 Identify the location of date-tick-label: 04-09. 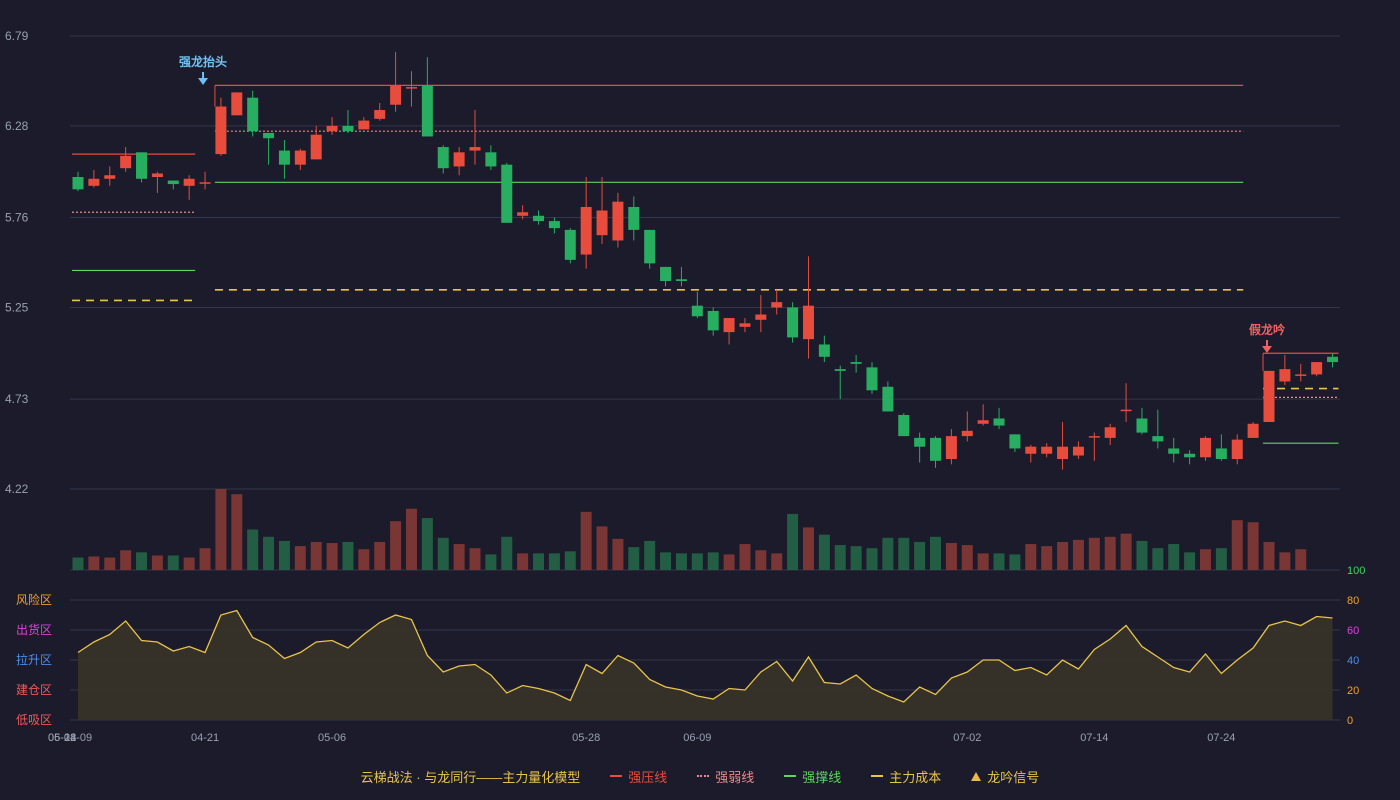
(78, 738).